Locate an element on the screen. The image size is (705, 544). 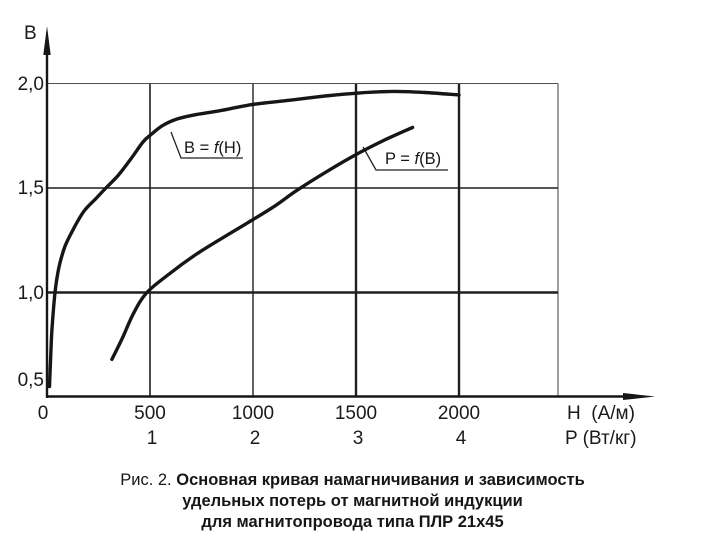
p-tick-label: 3 is located at coordinates (358, 438).